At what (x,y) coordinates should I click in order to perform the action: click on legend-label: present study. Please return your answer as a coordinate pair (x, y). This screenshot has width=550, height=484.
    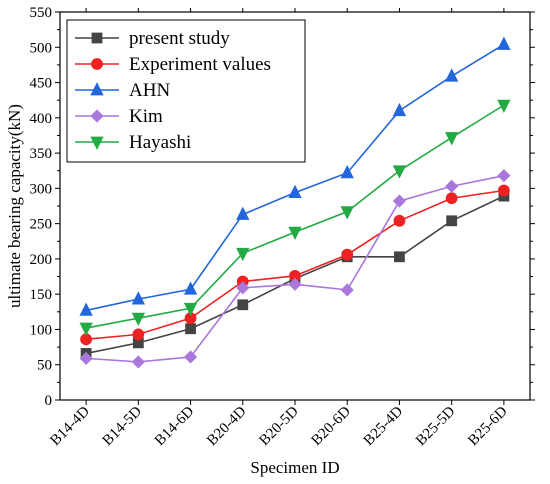
    Looking at the image, I should click on (179, 38).